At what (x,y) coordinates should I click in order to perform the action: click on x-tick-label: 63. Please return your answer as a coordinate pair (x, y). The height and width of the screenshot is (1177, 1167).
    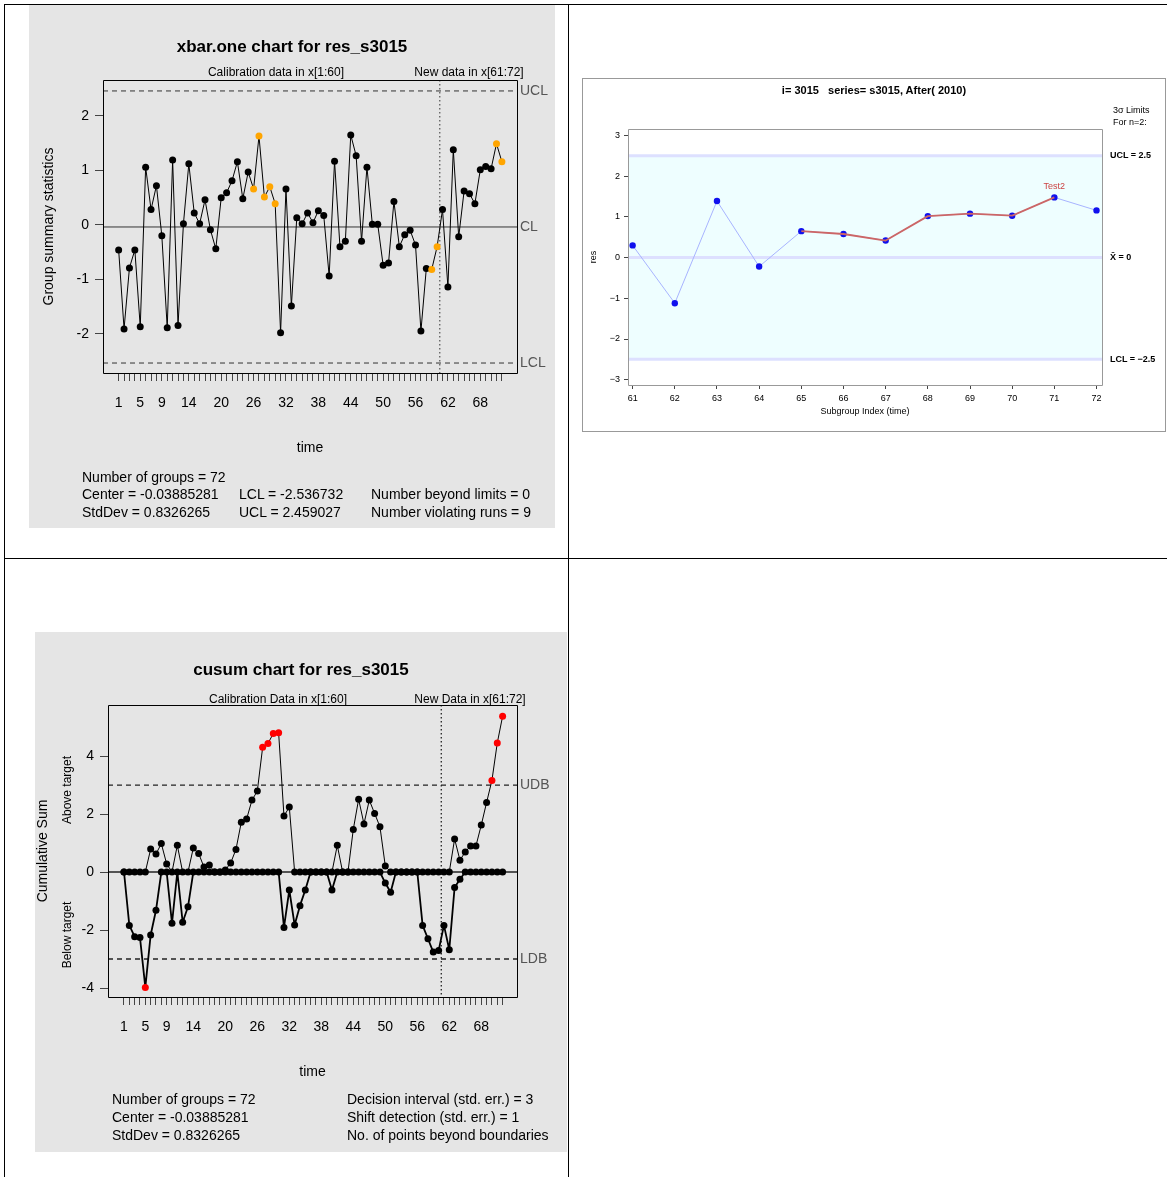
    Looking at the image, I should click on (716, 397).